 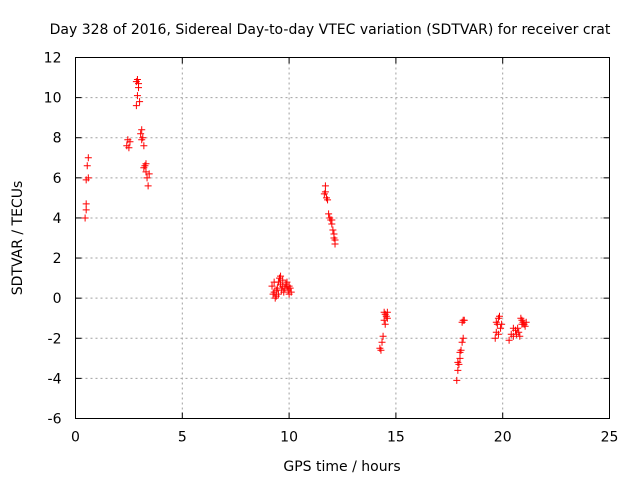 I want to click on y-tick-label: 0, so click(x=57, y=299).